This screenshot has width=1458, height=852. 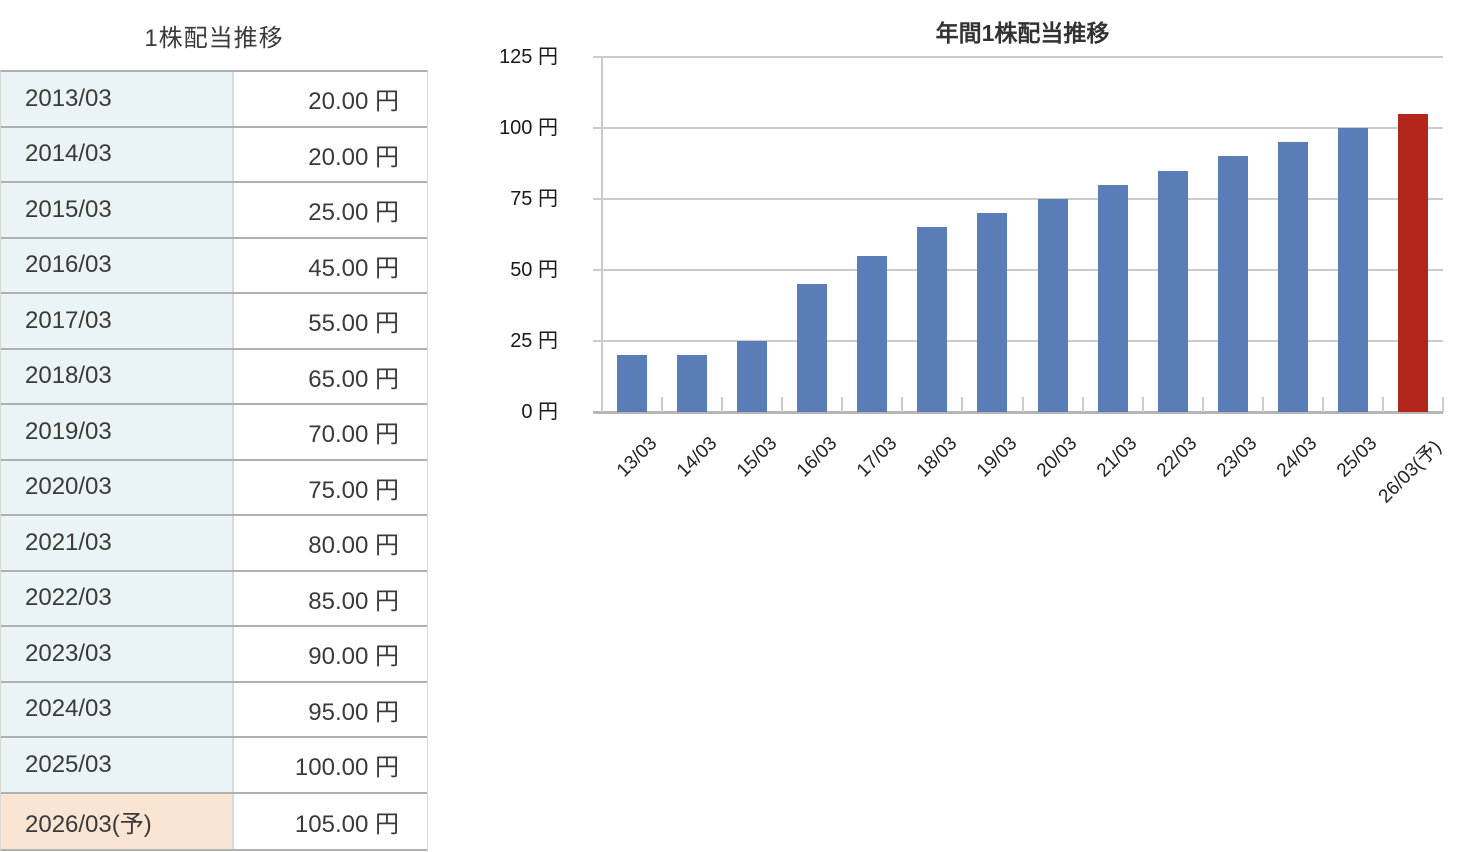 I want to click on table-row: 2022/03 85.00 円, so click(x=214, y=599).